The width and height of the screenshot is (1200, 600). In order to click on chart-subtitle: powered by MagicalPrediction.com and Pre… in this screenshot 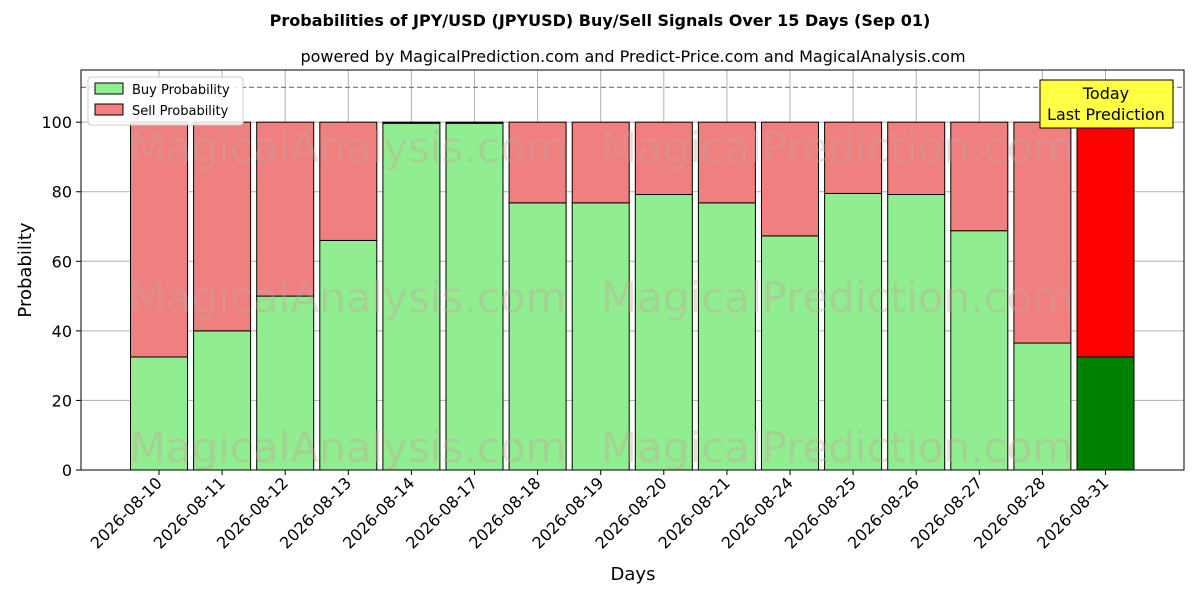, I will do `click(632, 56)`.